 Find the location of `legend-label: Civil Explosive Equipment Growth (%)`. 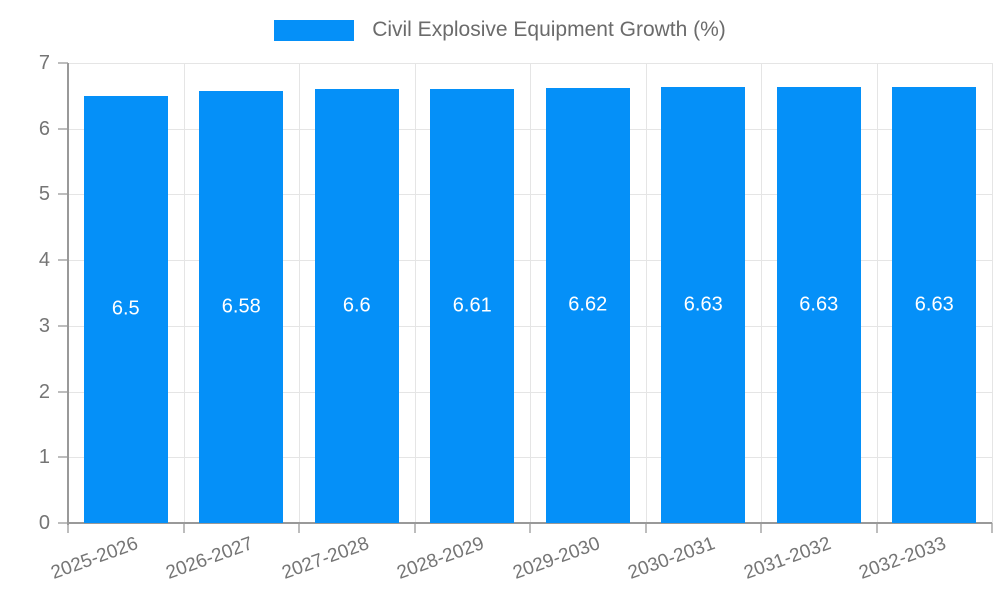

legend-label: Civil Explosive Equipment Growth (%) is located at coordinates (549, 29).